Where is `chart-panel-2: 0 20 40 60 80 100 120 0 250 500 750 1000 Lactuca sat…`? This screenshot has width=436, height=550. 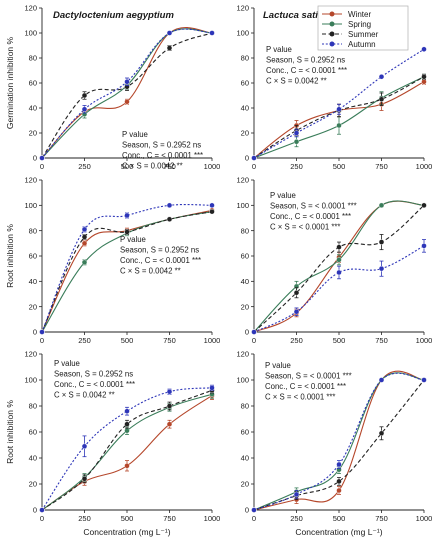 chart-panel-2: 0 20 40 60 80 100 120 0 250 500 750 1000 Lactuca sat… is located at coordinates (334, 87).